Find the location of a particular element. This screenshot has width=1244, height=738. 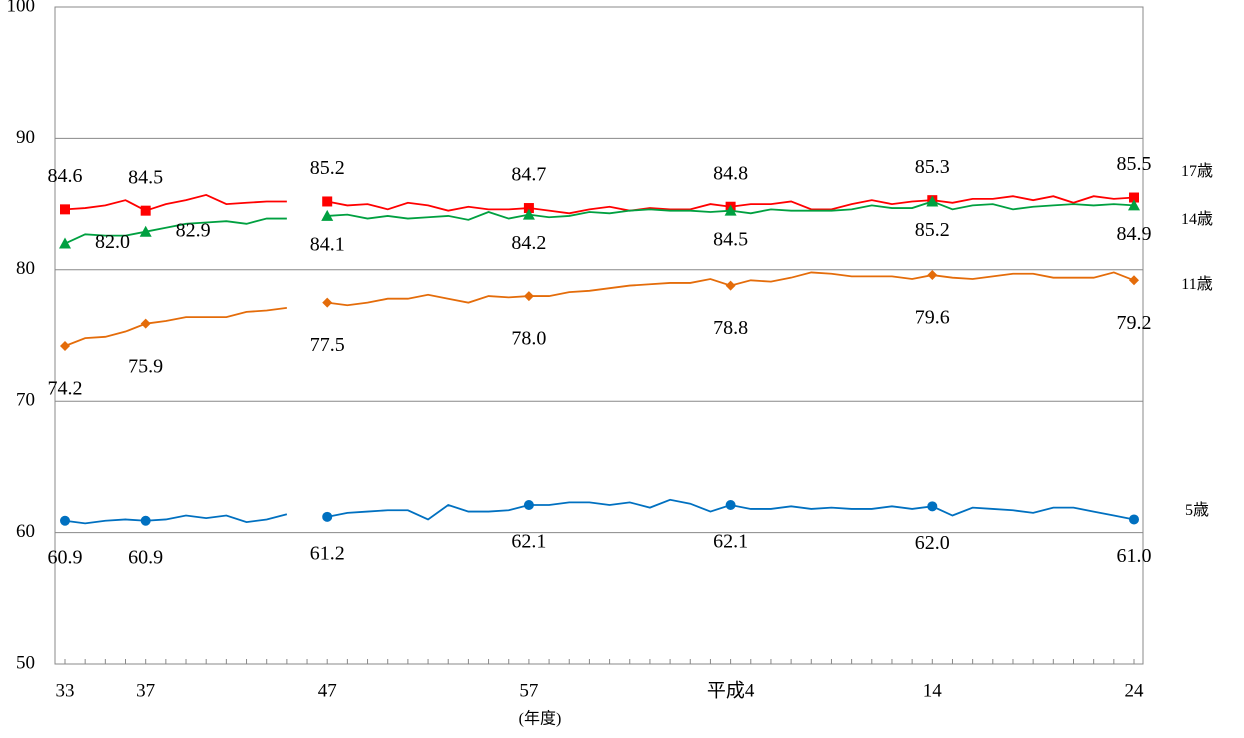

y-tick-label: 50 is located at coordinates (25, 662).